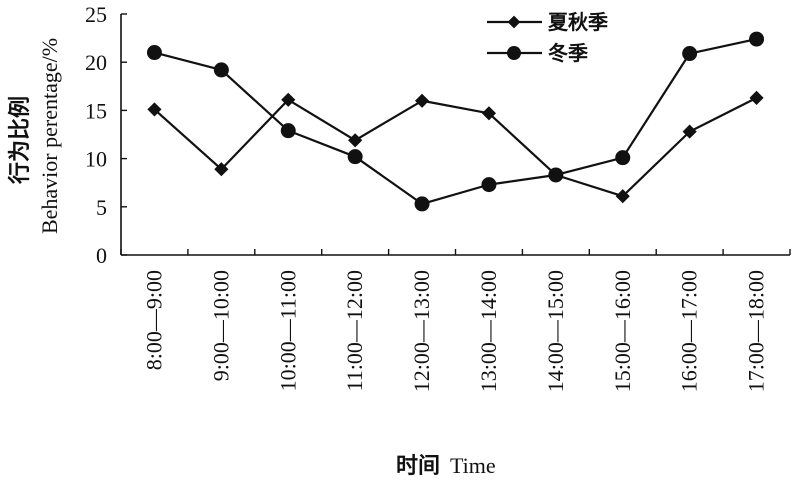 Image resolution: width=800 pixels, height=482 pixels. Describe the element at coordinates (547, 37) in the screenshot. I see `legend: 夏秋季 冬季` at that location.